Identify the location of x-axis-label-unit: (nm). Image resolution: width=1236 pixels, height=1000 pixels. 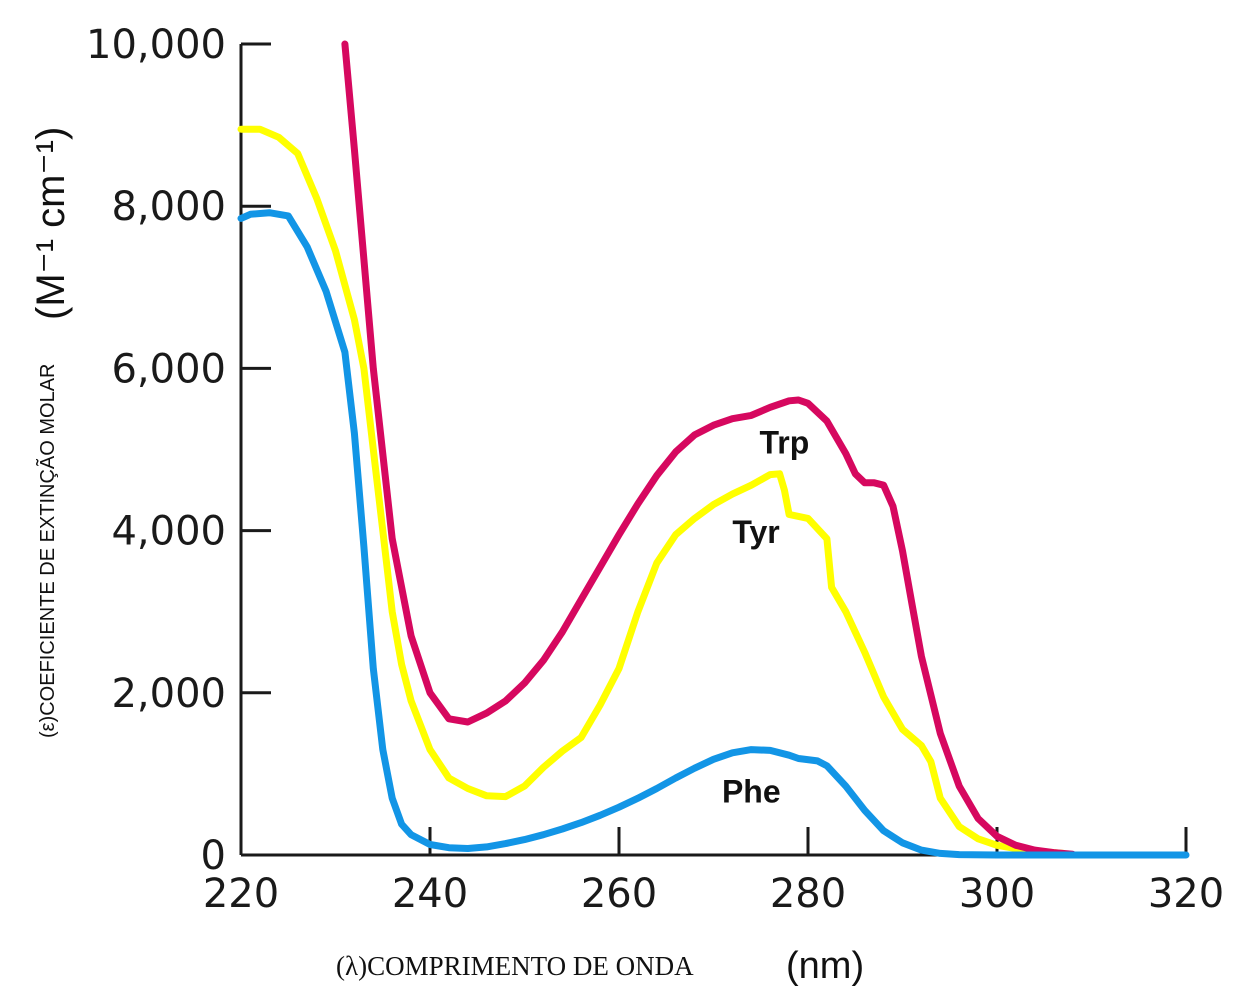
(825, 966).